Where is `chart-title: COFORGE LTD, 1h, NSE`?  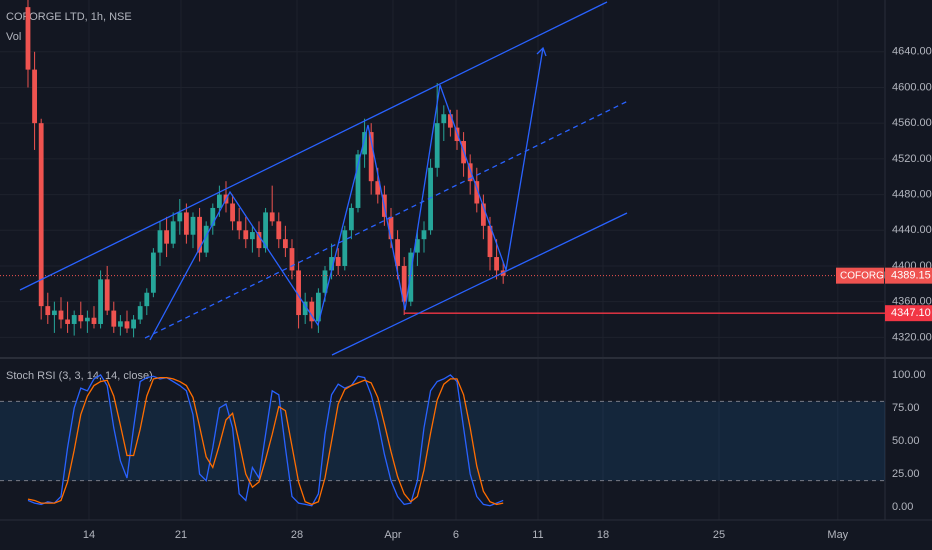 chart-title: COFORGE LTD, 1h, NSE is located at coordinates (69, 17).